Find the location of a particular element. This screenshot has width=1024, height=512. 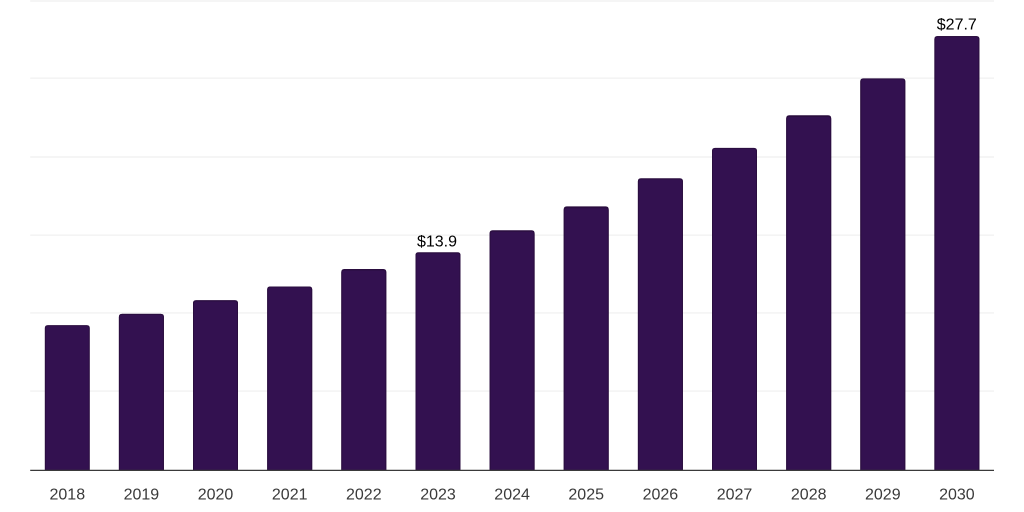

svg-text: 2026 is located at coordinates (661, 495).